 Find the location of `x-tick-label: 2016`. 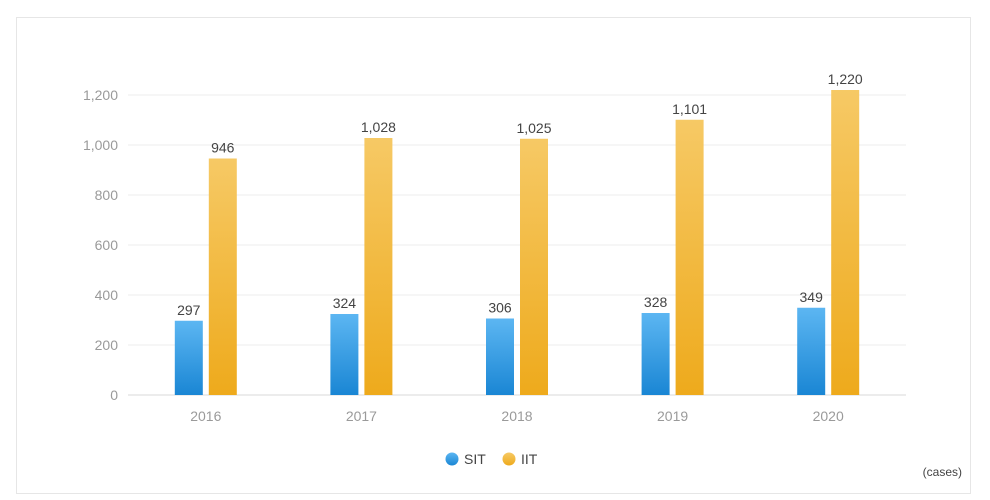

x-tick-label: 2016 is located at coordinates (205, 416).